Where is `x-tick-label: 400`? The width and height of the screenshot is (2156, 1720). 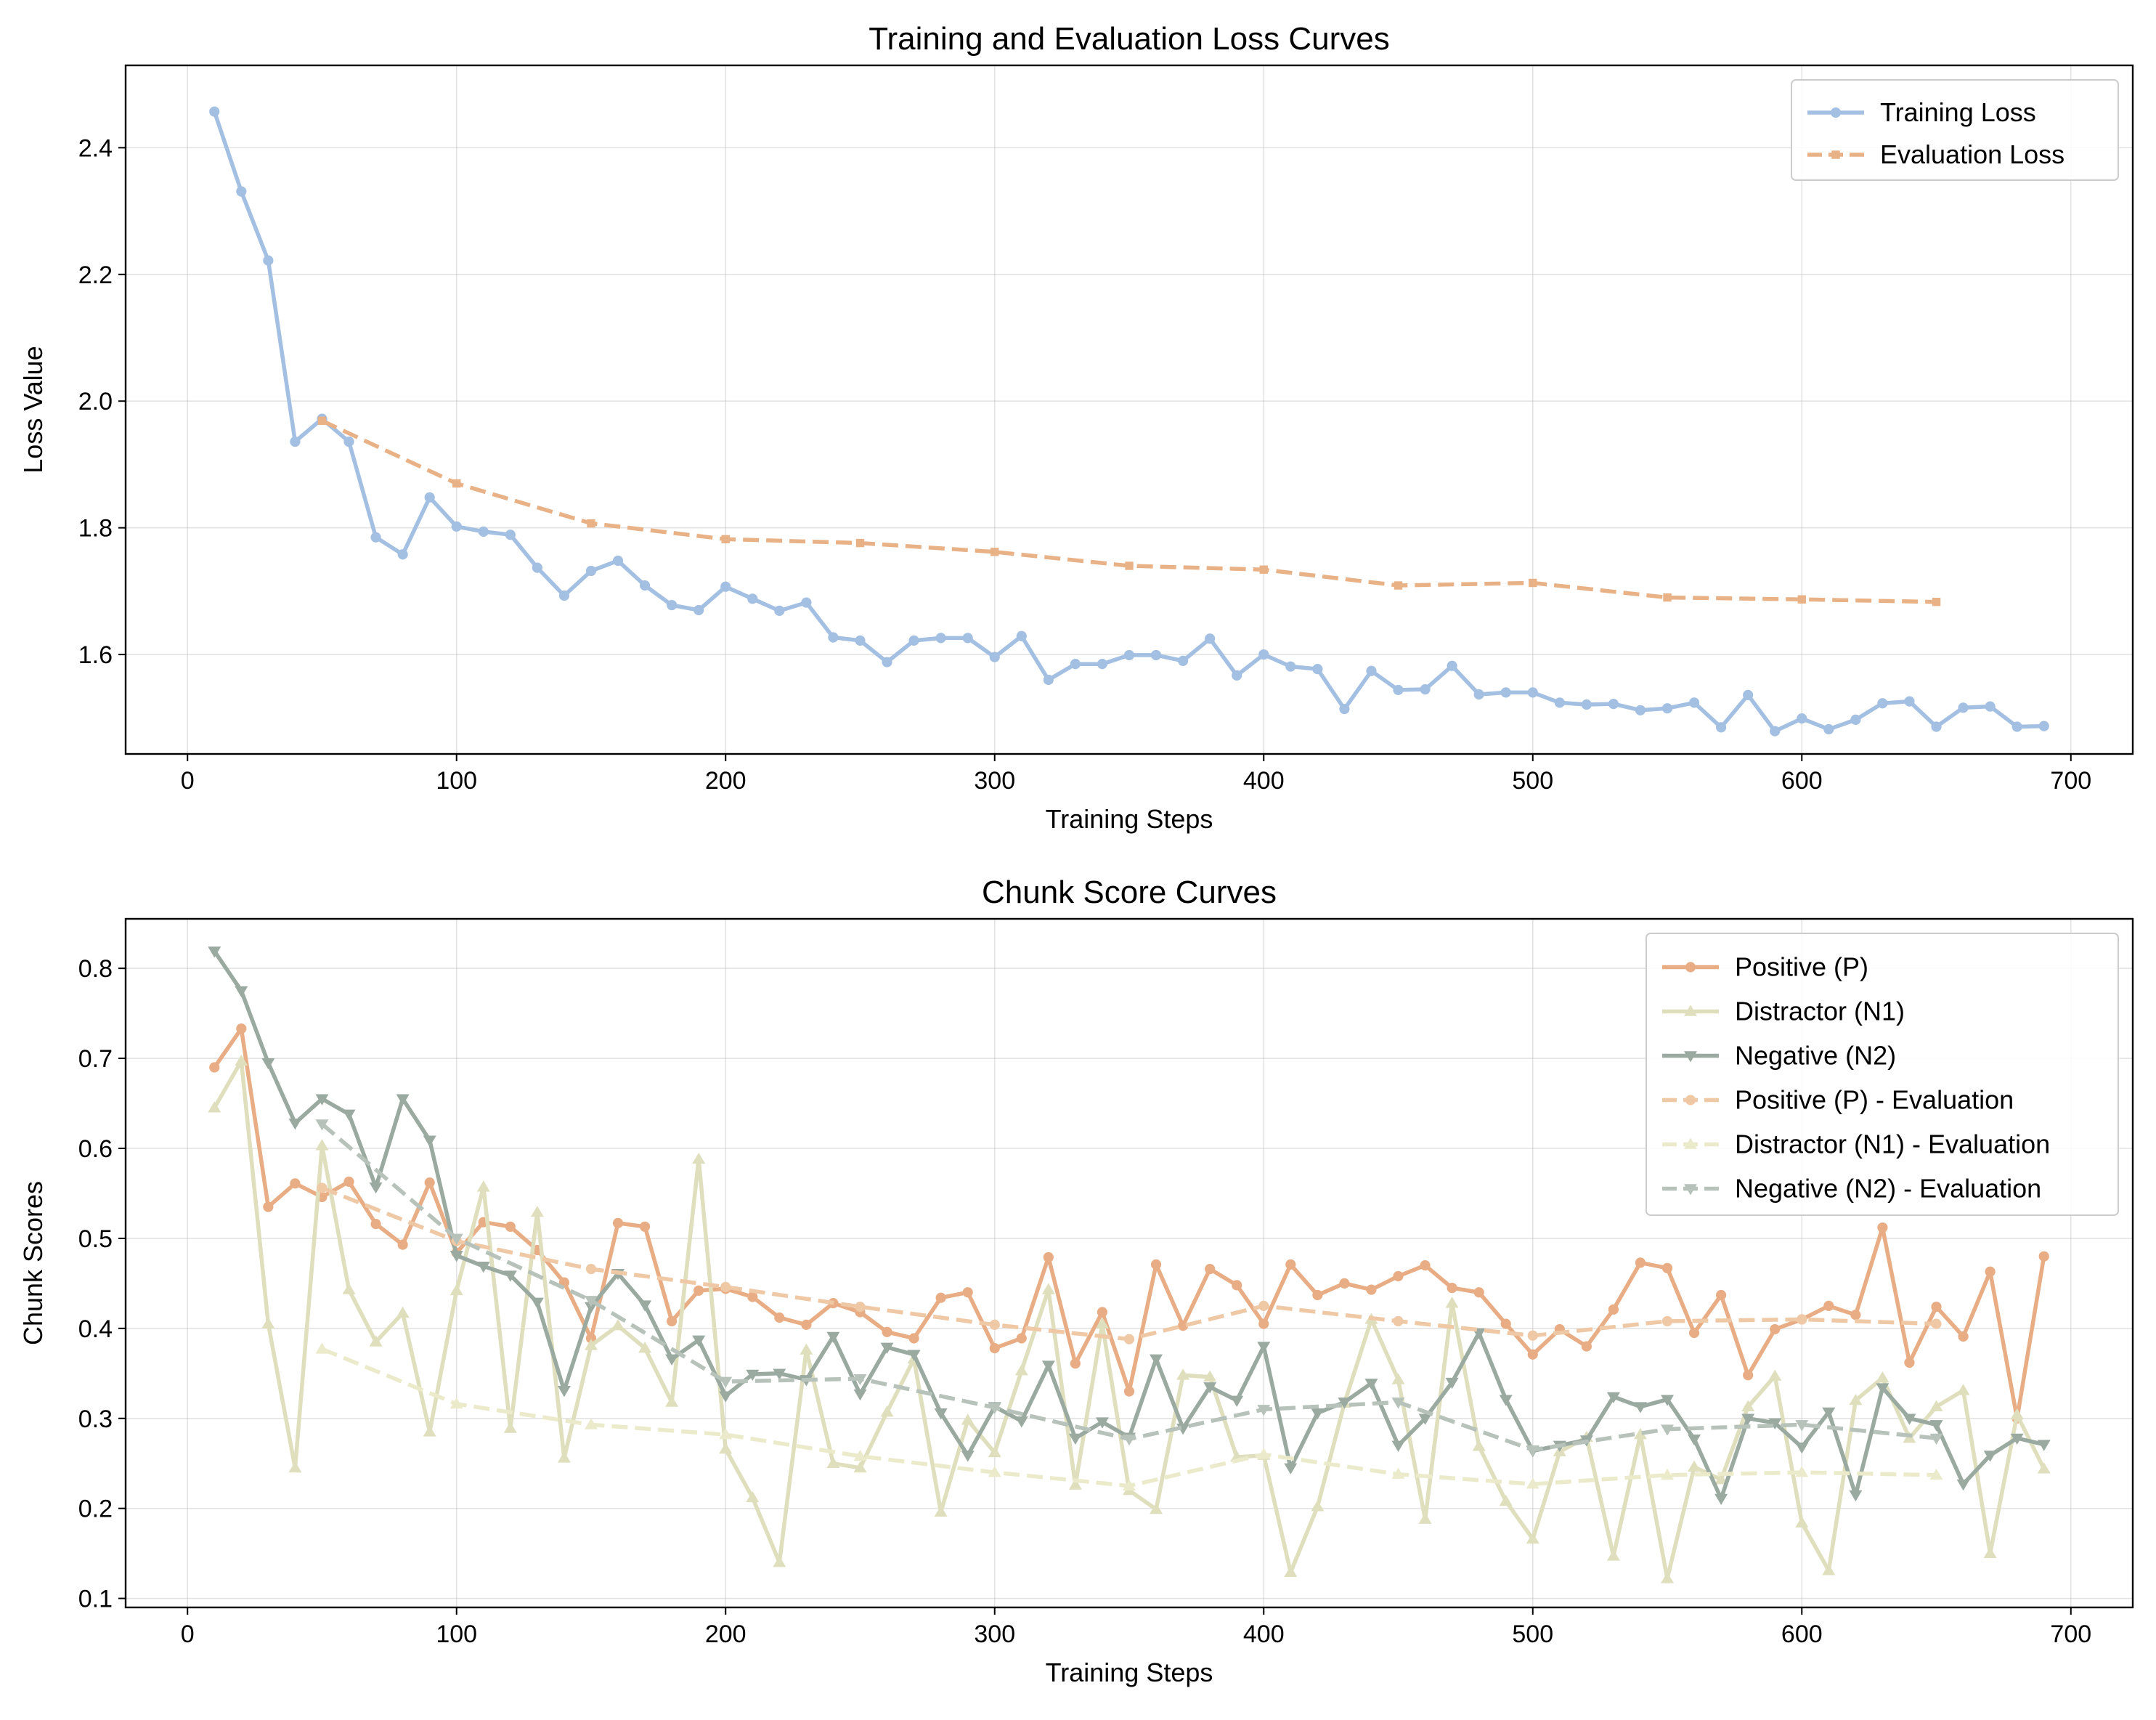
x-tick-label: 400 is located at coordinates (1264, 1634).